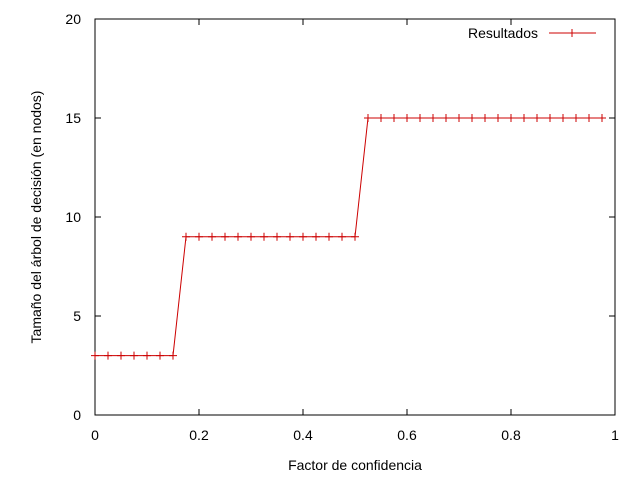  Describe the element at coordinates (95, 435) in the screenshot. I see `x-tick-label-0: 0` at that location.